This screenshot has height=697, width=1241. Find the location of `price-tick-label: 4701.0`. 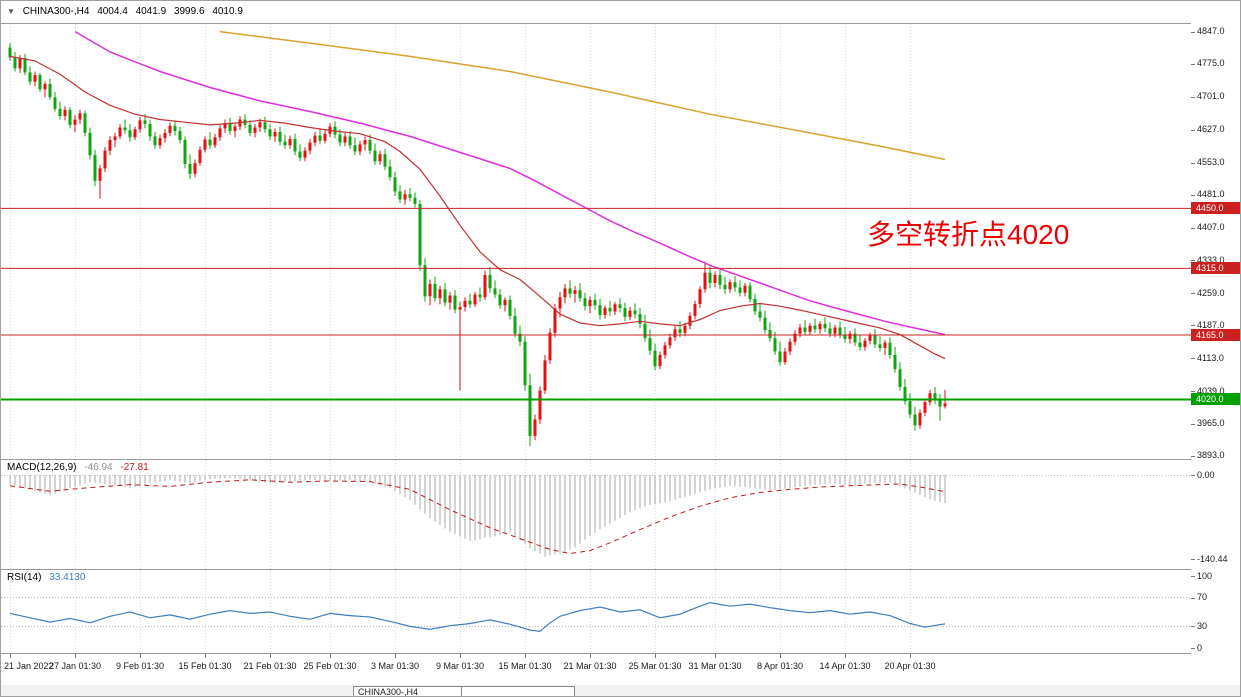

price-tick-label: 4701.0 is located at coordinates (1211, 96).